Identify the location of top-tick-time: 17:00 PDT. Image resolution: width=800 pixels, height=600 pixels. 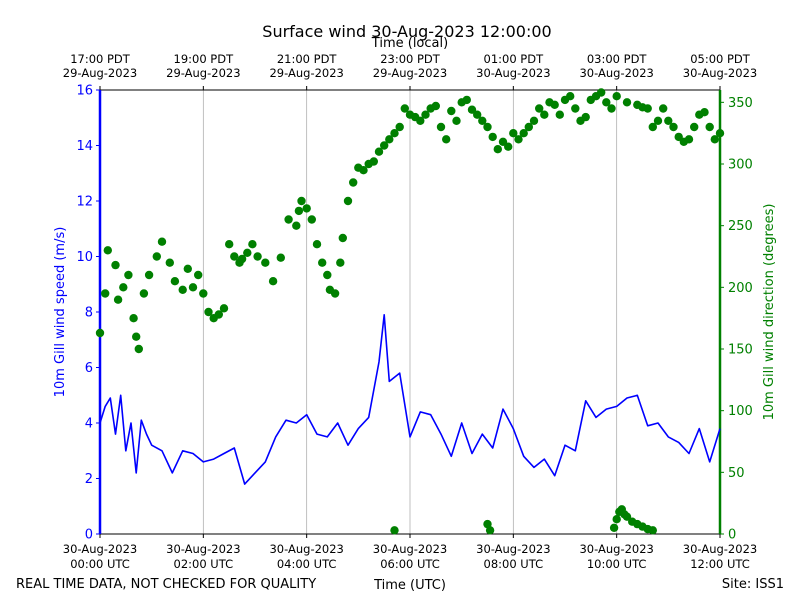
(100, 59).